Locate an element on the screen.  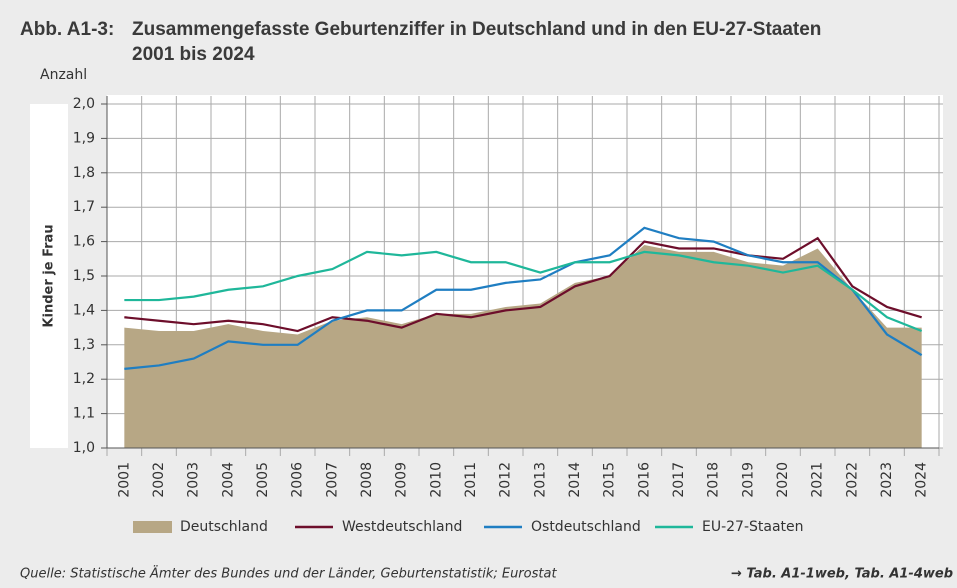
y-tick-label: 2,0 is located at coordinates (84, 104).